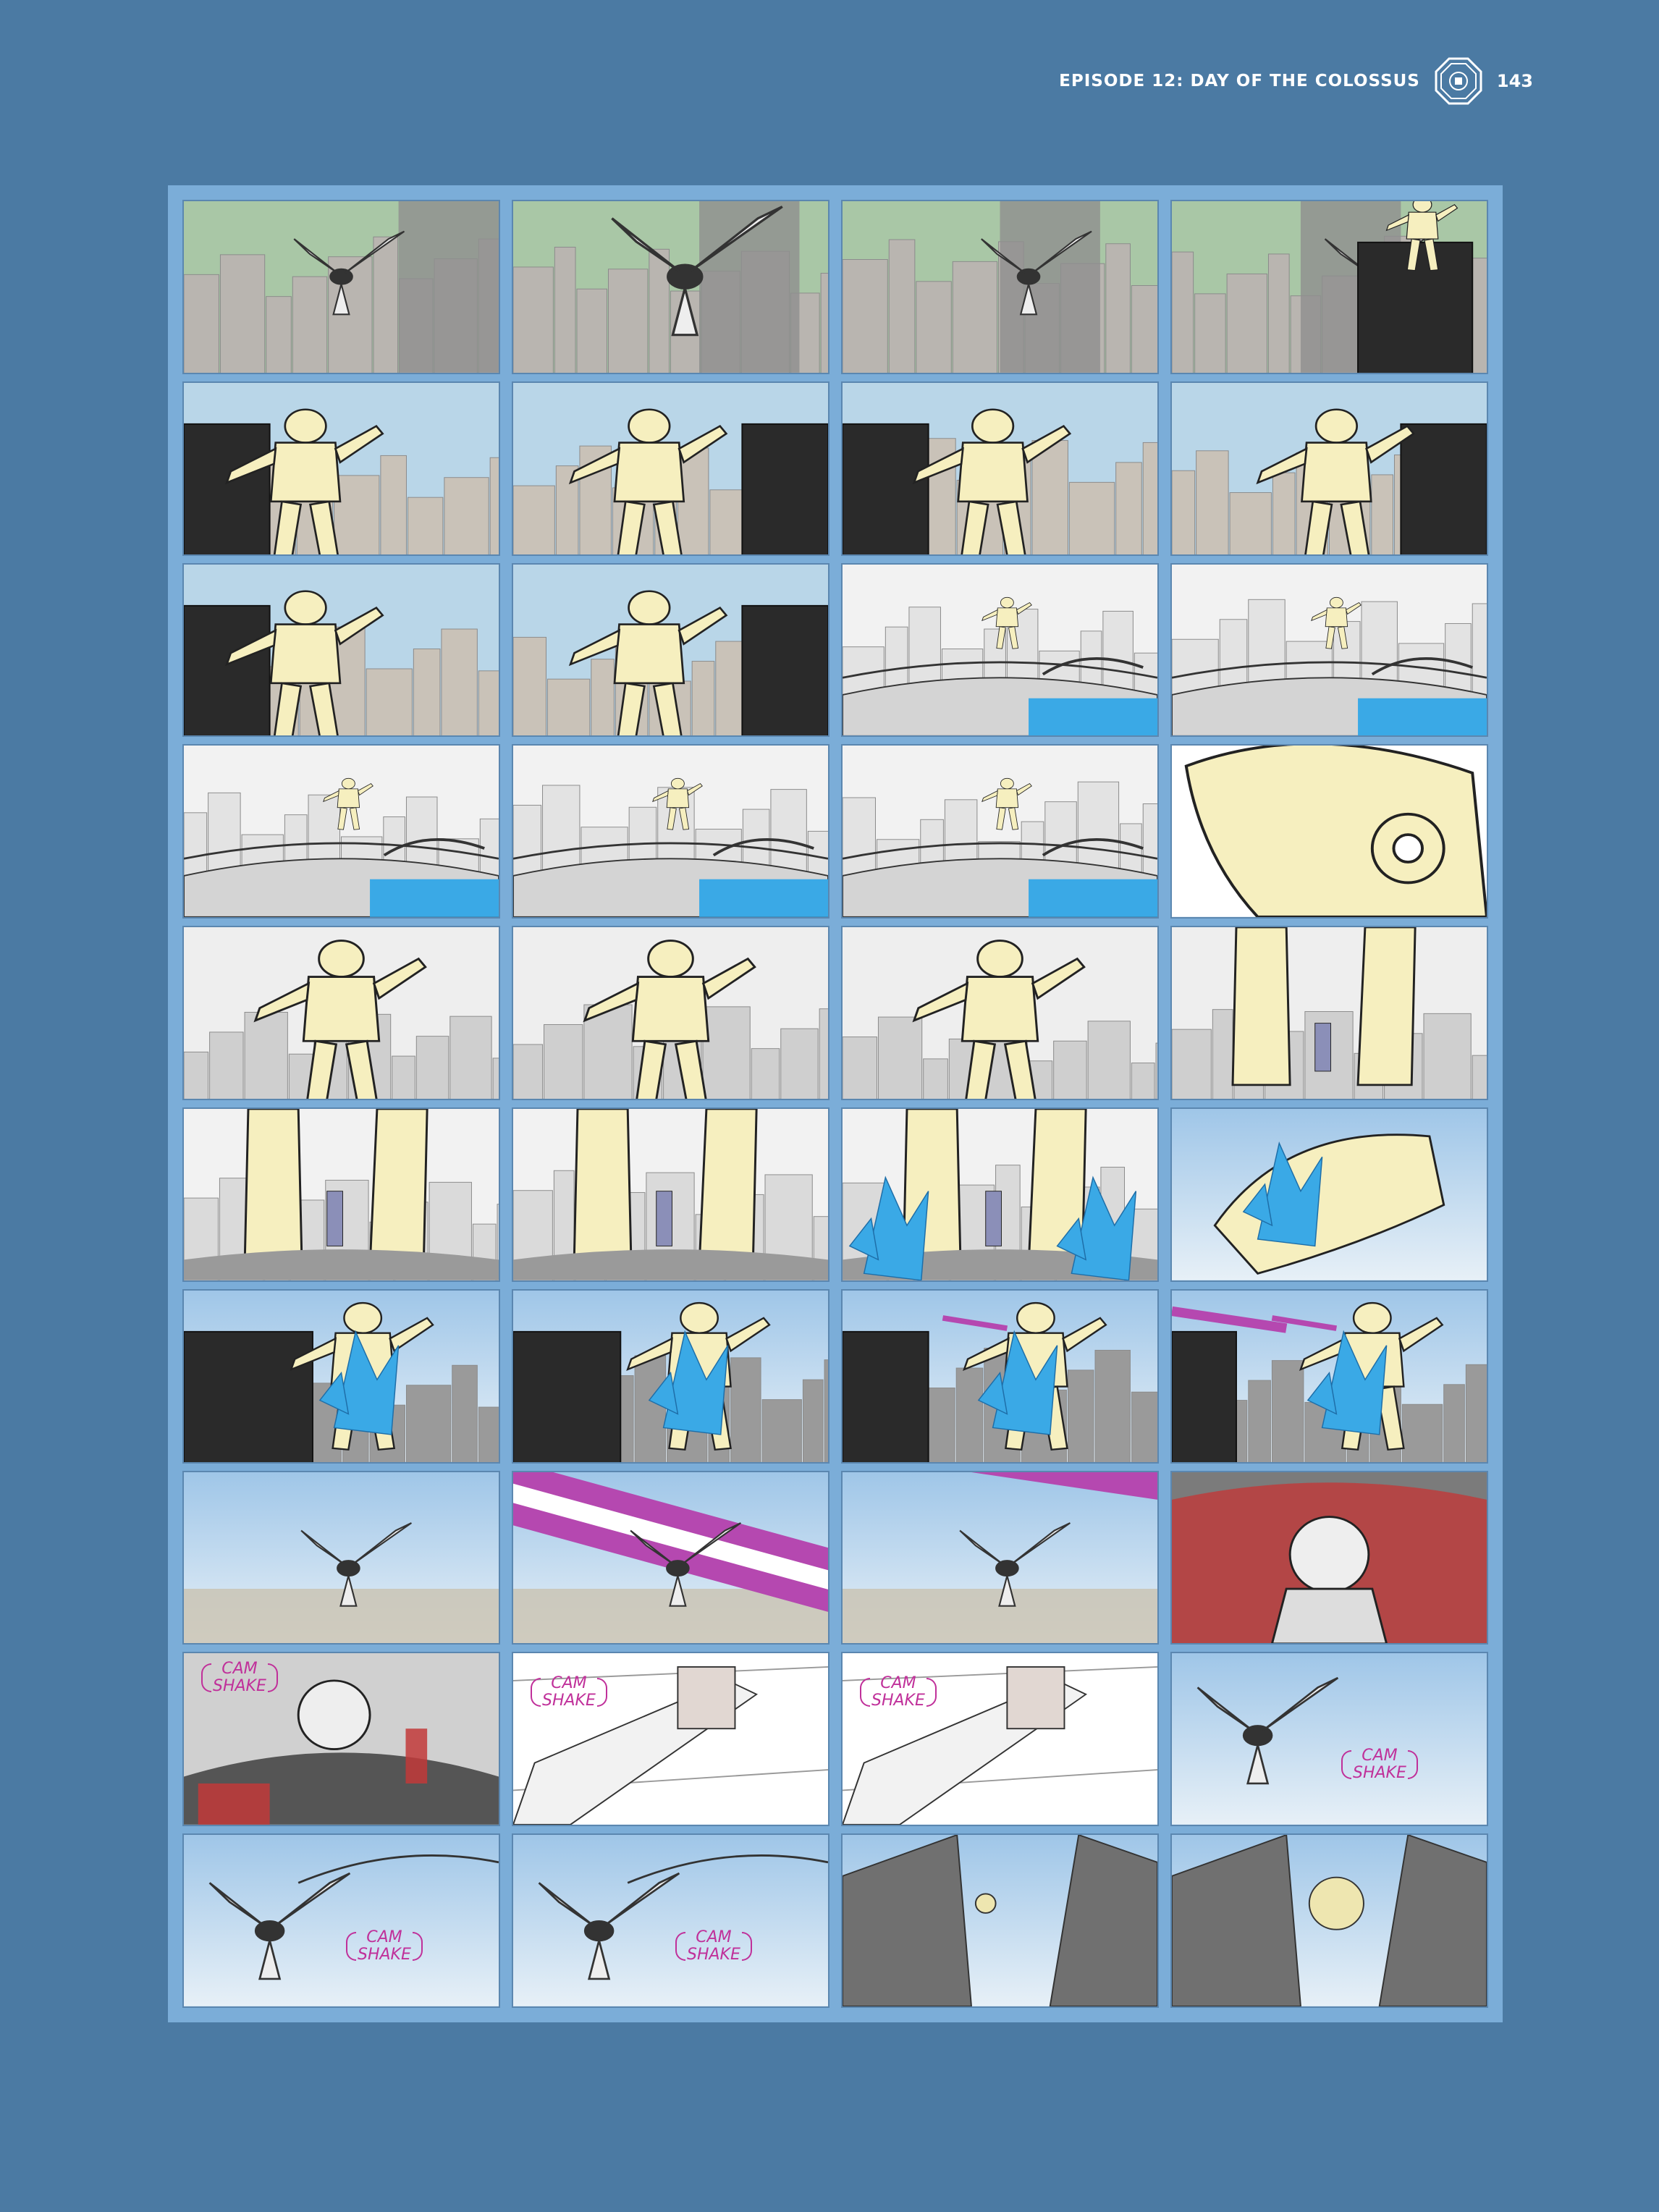  I want to click on octagon-emblem-icon, so click(1458, 81).